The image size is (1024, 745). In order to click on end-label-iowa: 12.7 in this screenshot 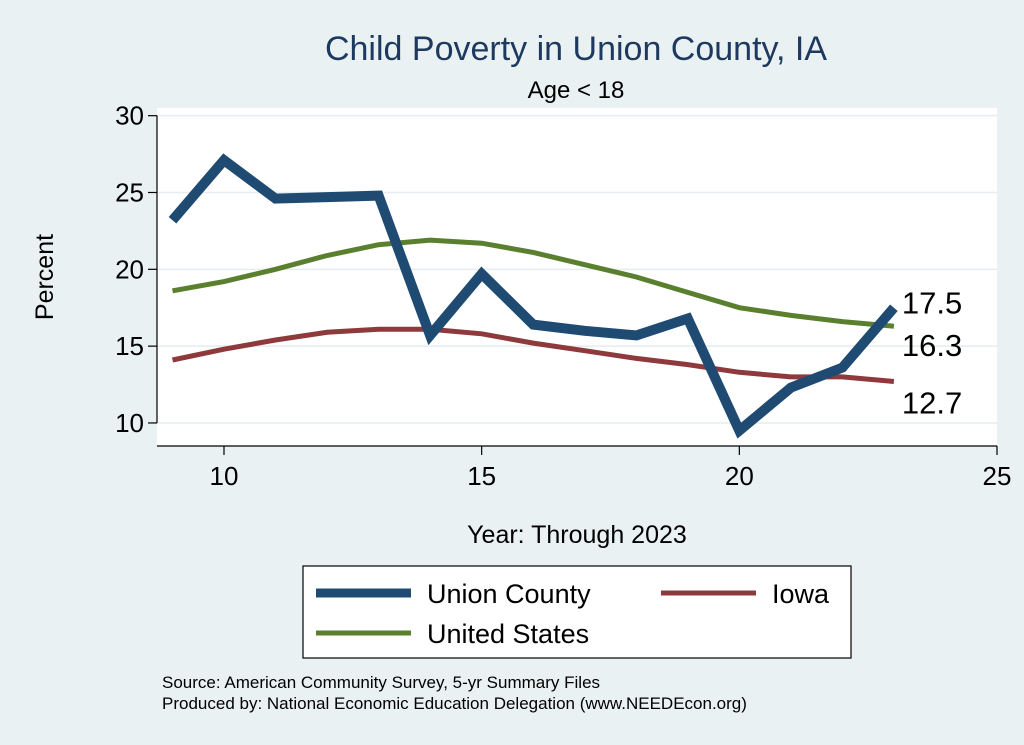, I will do `click(932, 402)`.